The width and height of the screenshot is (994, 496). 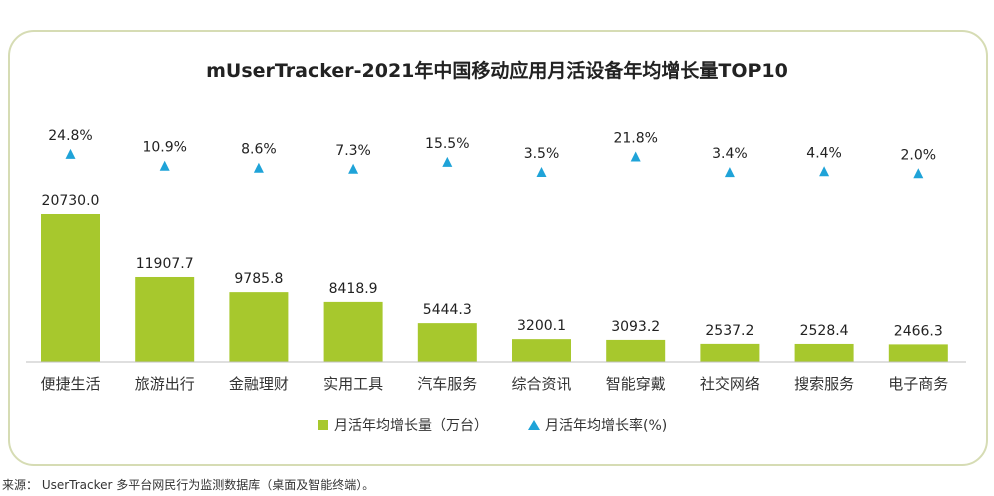 What do you see at coordinates (165, 264) in the screenshot?
I see `bar-value-label: 11907.7` at bounding box center [165, 264].